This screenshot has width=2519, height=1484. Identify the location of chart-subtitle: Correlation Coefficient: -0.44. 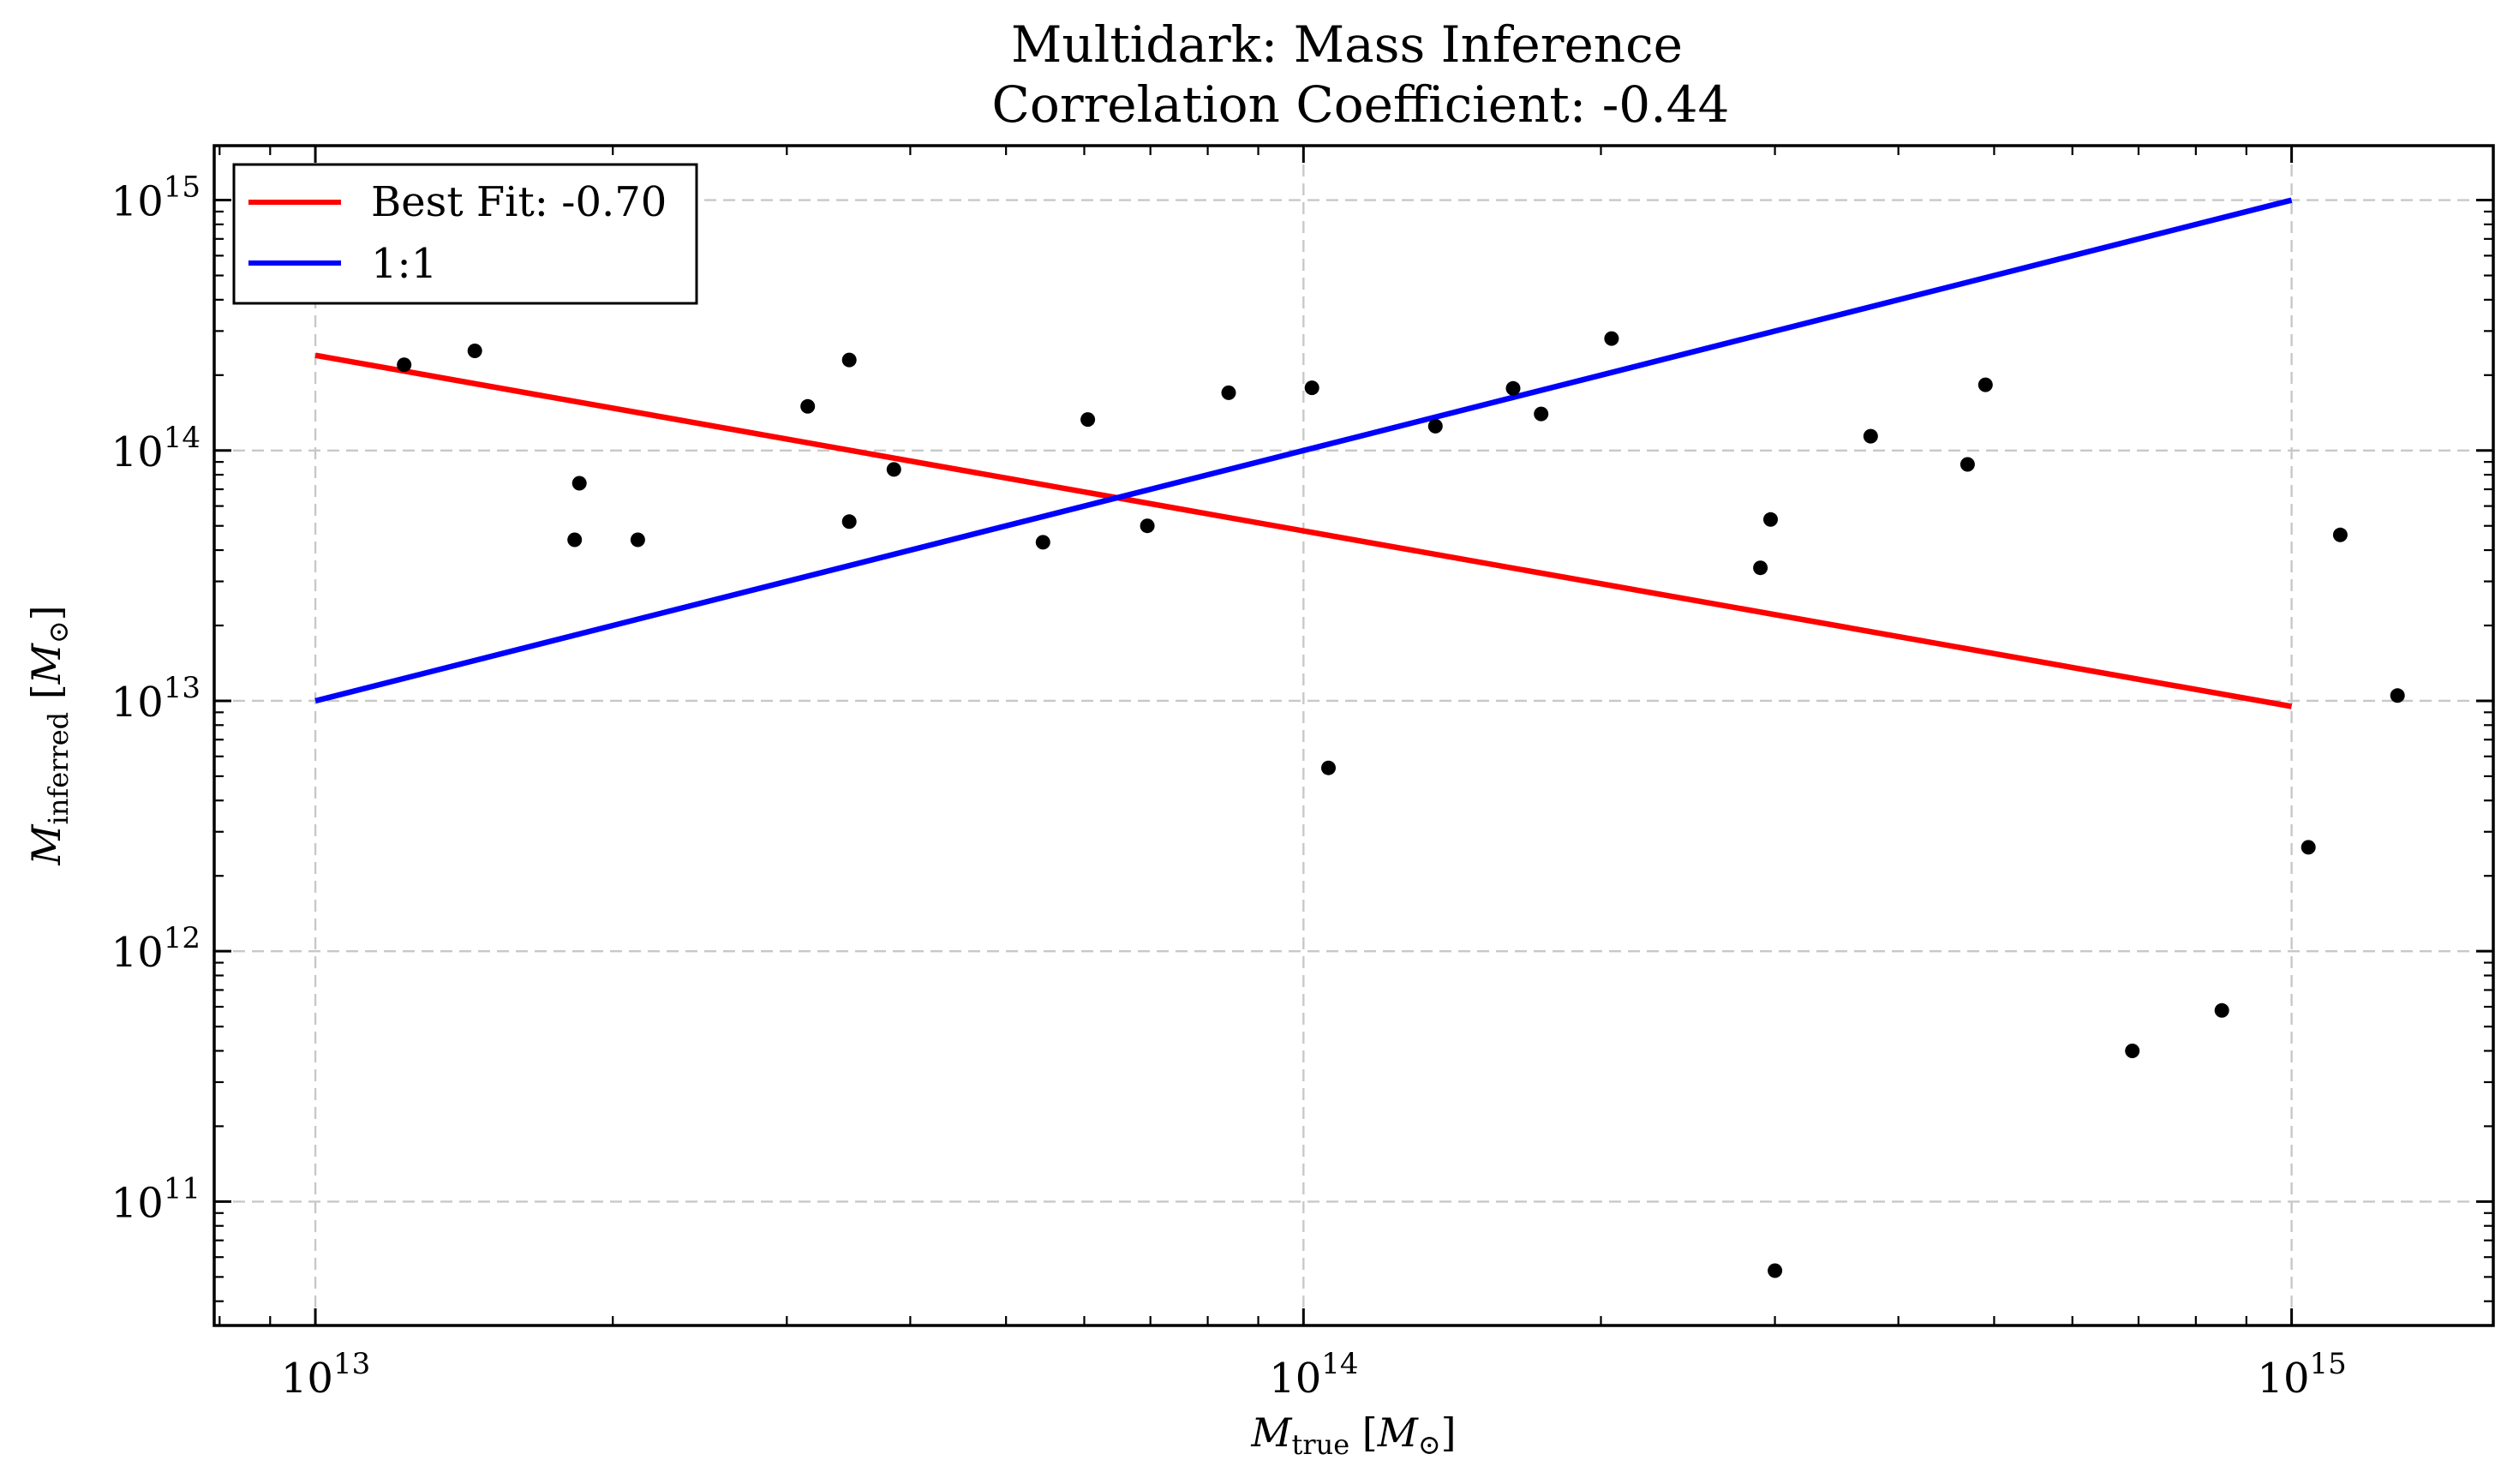
(1361, 105).